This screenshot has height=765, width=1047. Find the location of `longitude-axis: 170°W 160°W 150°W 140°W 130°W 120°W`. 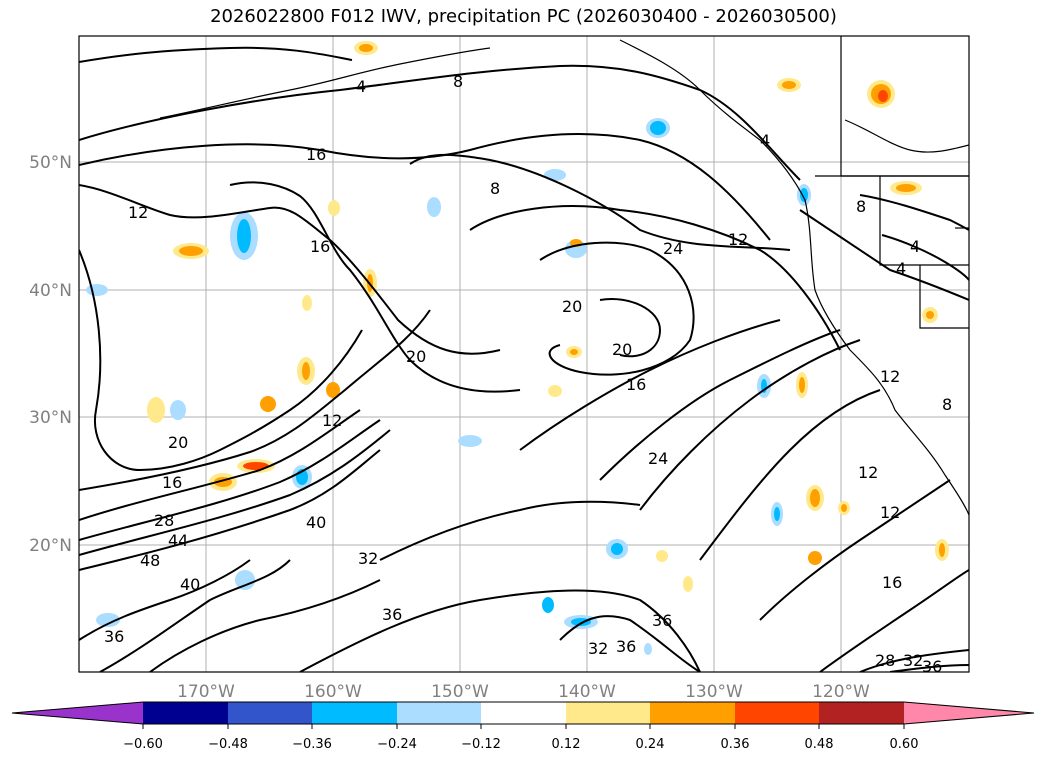

longitude-axis: 170°W 160°W 150°W 140°W 130°W 120°W is located at coordinates (523, 692).